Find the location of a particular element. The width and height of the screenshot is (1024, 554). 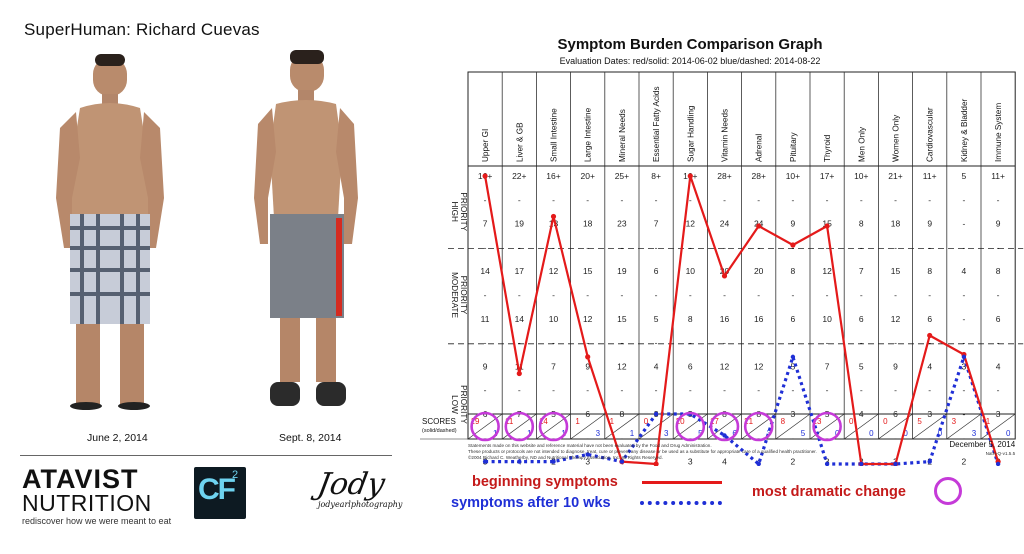

scale-value: 28+ is located at coordinates (758, 176).